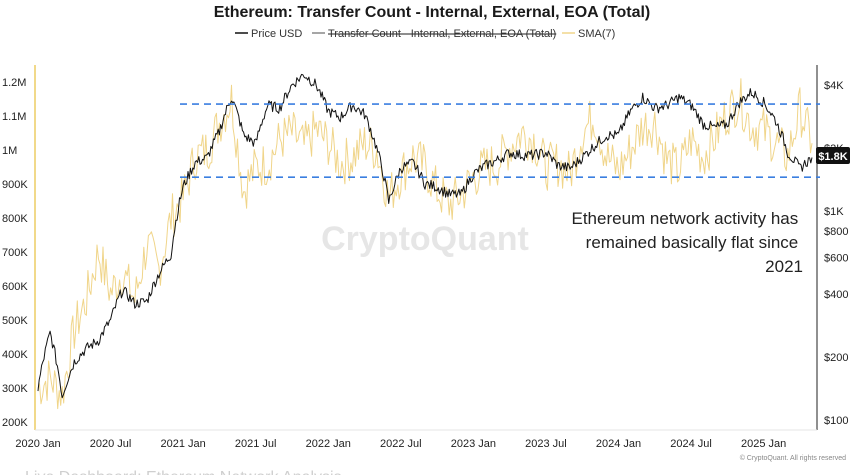  What do you see at coordinates (401, 444) in the screenshot?
I see `x-tick-label: 2022 Jul` at bounding box center [401, 444].